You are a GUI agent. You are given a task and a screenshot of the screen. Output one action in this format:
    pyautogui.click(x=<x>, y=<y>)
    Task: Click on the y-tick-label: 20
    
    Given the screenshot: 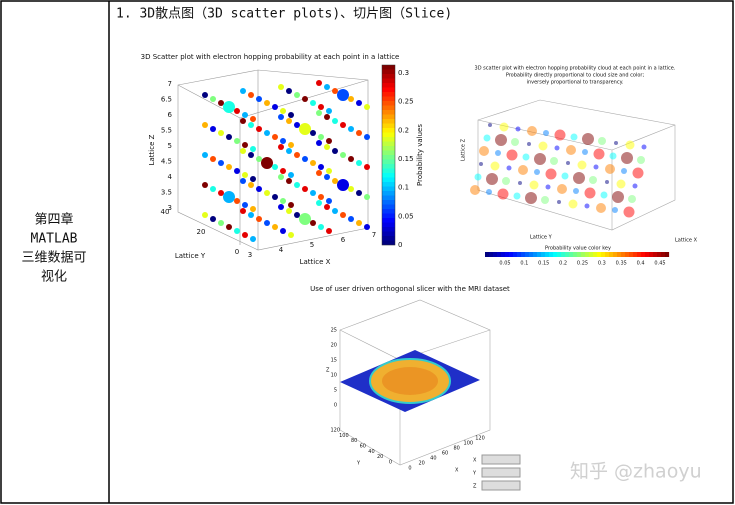 What is the action you would take?
    pyautogui.click(x=201, y=232)
    